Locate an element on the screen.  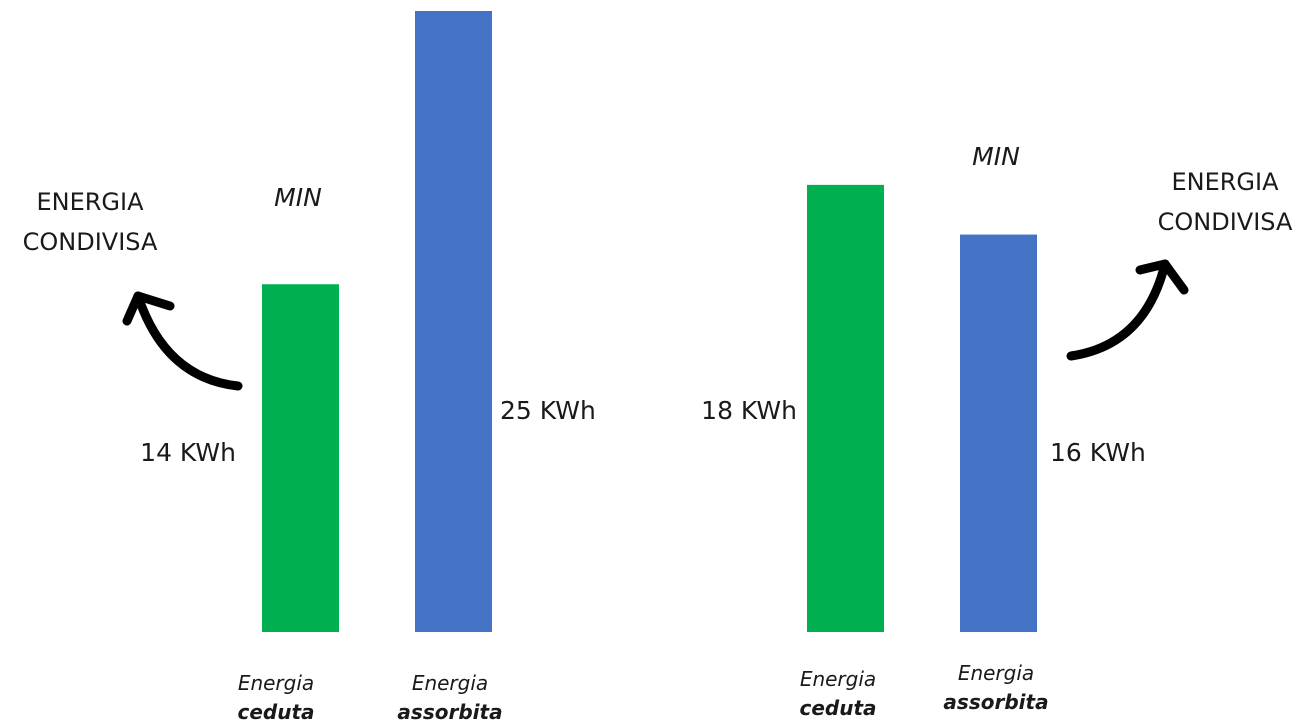
right-category-assorbita-line1: Energia is located at coordinates (996, 673).